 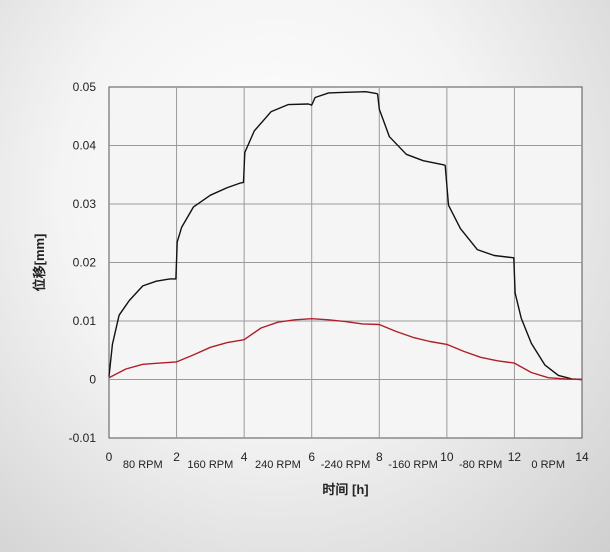 What do you see at coordinates (92, 380) in the screenshot?
I see `y-tick-label: 0` at bounding box center [92, 380].